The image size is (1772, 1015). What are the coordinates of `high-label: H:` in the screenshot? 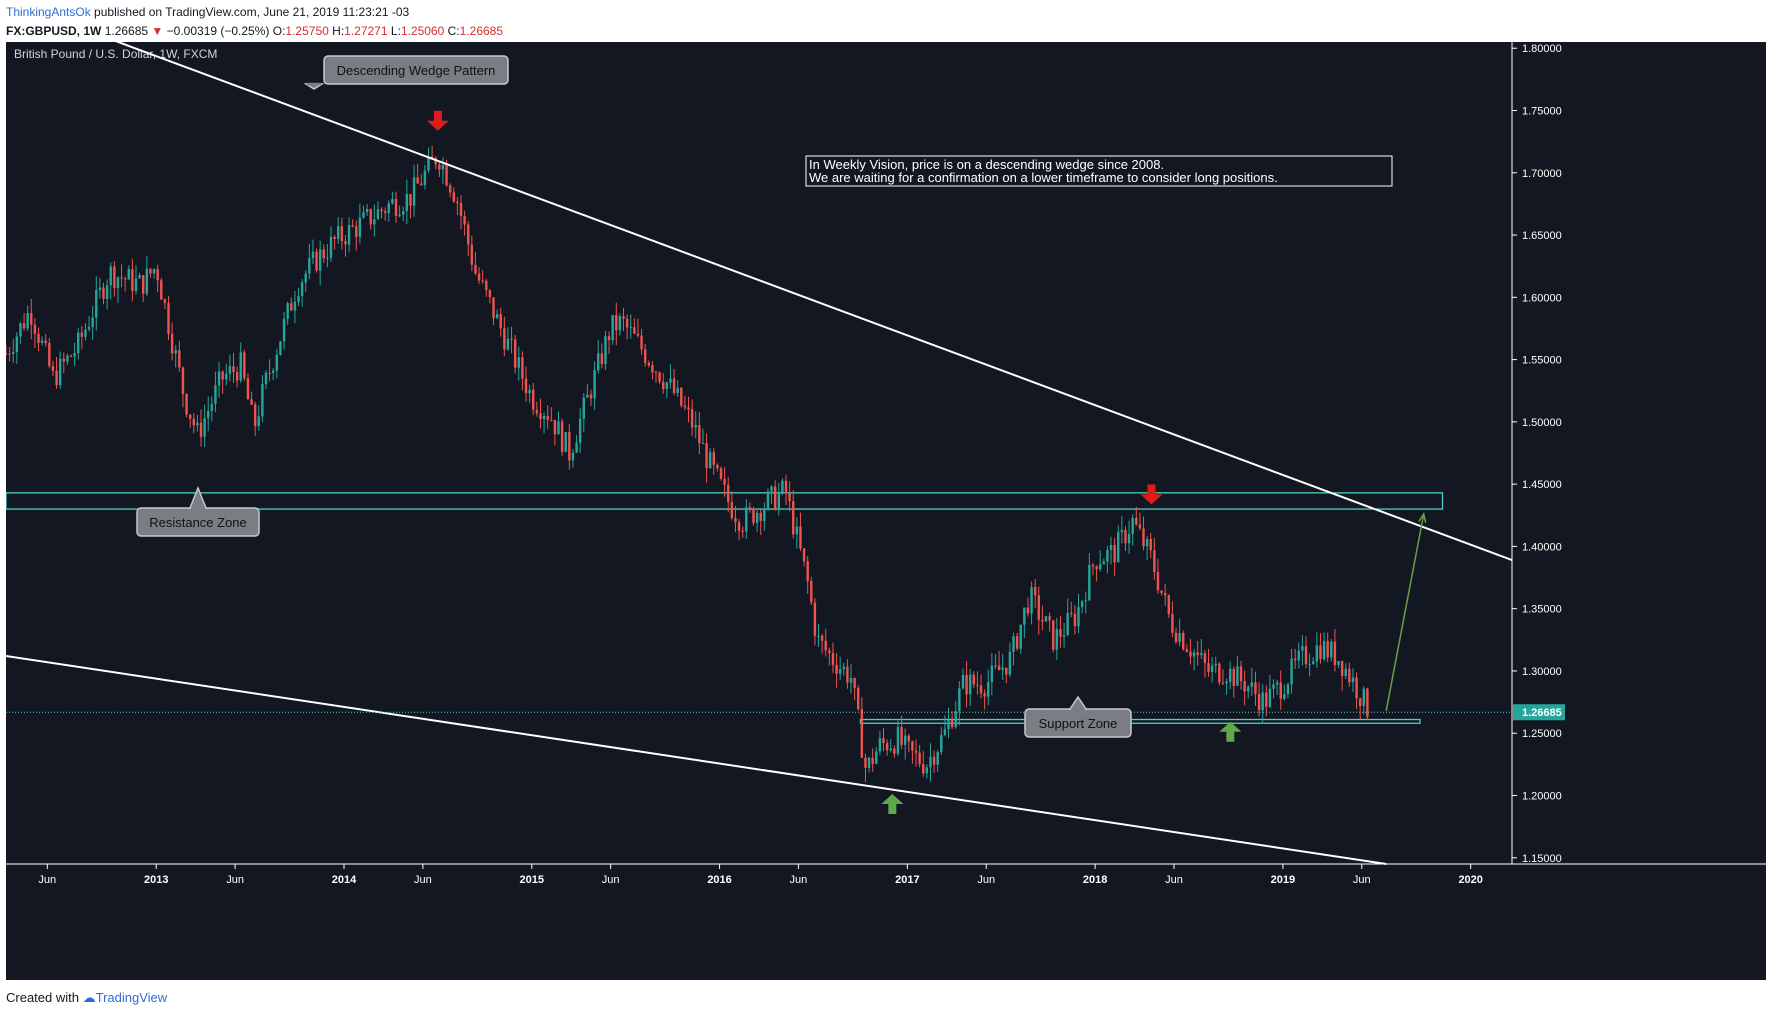 It's located at (338, 31).